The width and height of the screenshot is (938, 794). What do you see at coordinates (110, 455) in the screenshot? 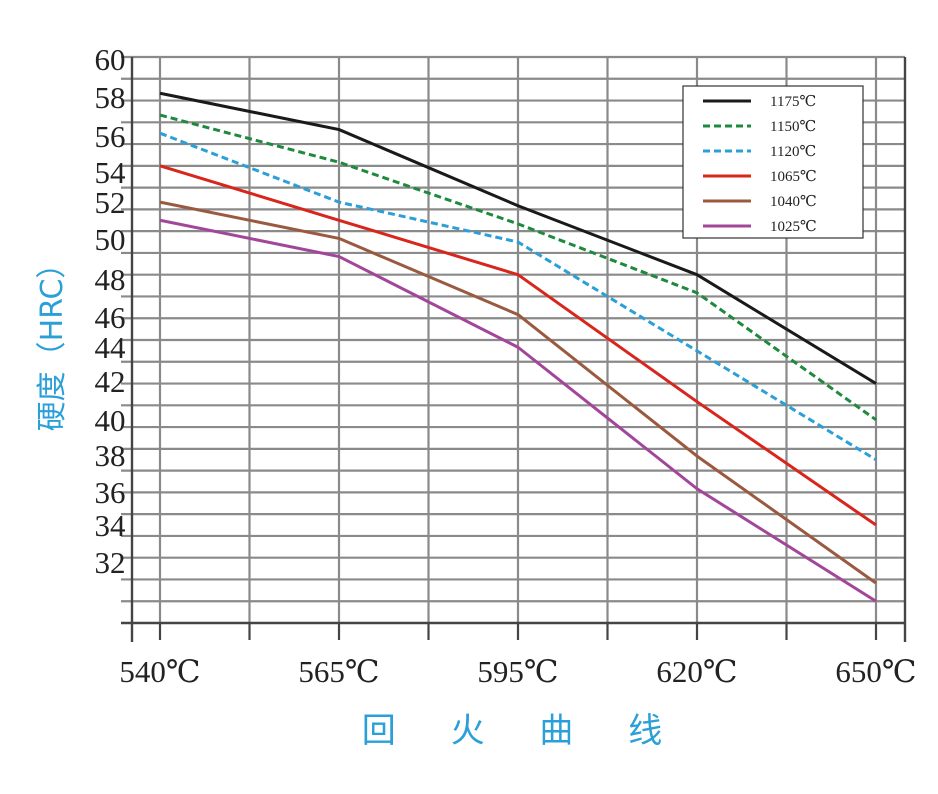
I see `y-tick-label: 38` at bounding box center [110, 455].